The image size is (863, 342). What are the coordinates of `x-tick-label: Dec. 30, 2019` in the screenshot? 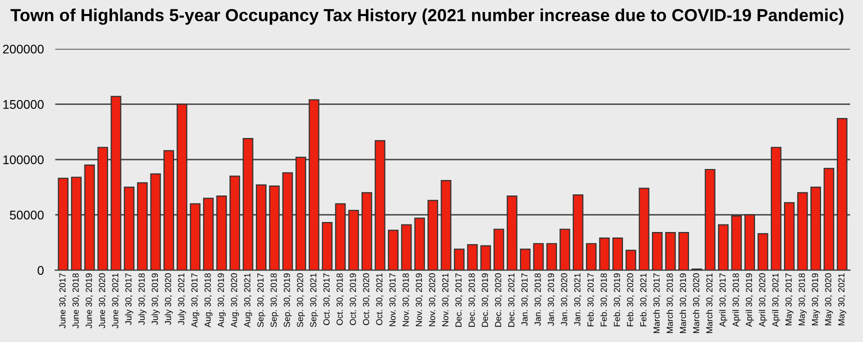 It's located at (486, 300).